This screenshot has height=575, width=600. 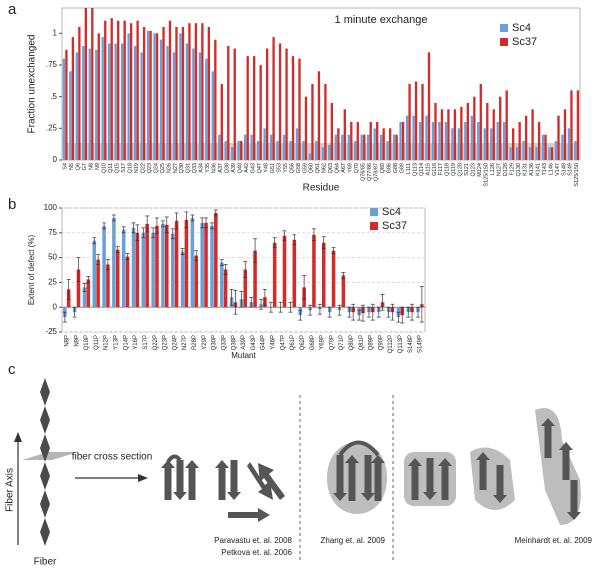 I want to click on reference: Zhang et. al. 2009, so click(x=353, y=540).